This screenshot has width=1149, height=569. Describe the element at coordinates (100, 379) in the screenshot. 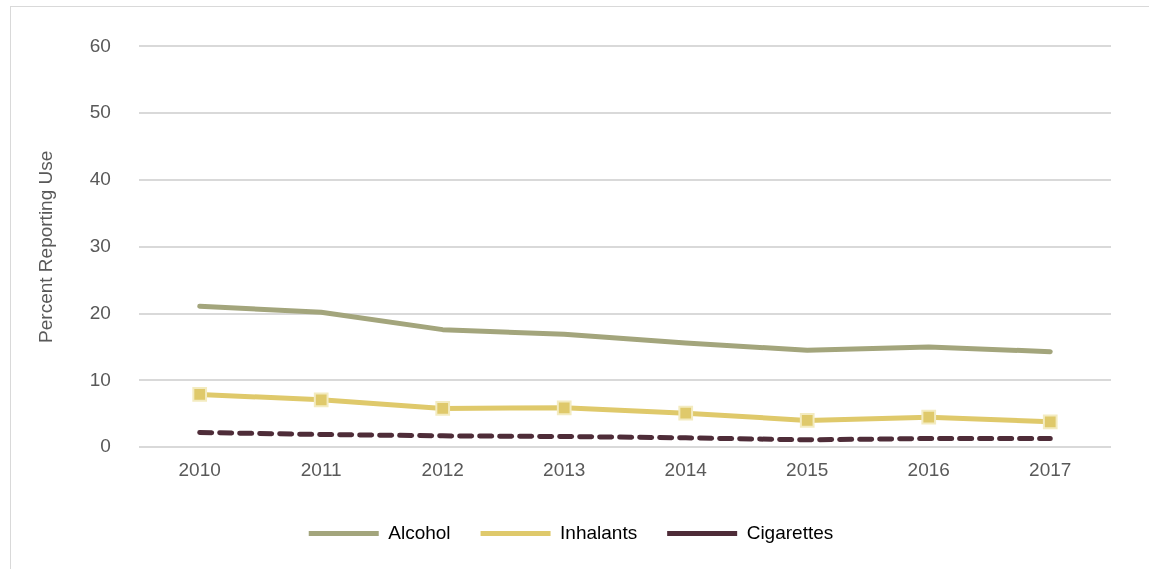

I see `y-tick-label: 10` at that location.